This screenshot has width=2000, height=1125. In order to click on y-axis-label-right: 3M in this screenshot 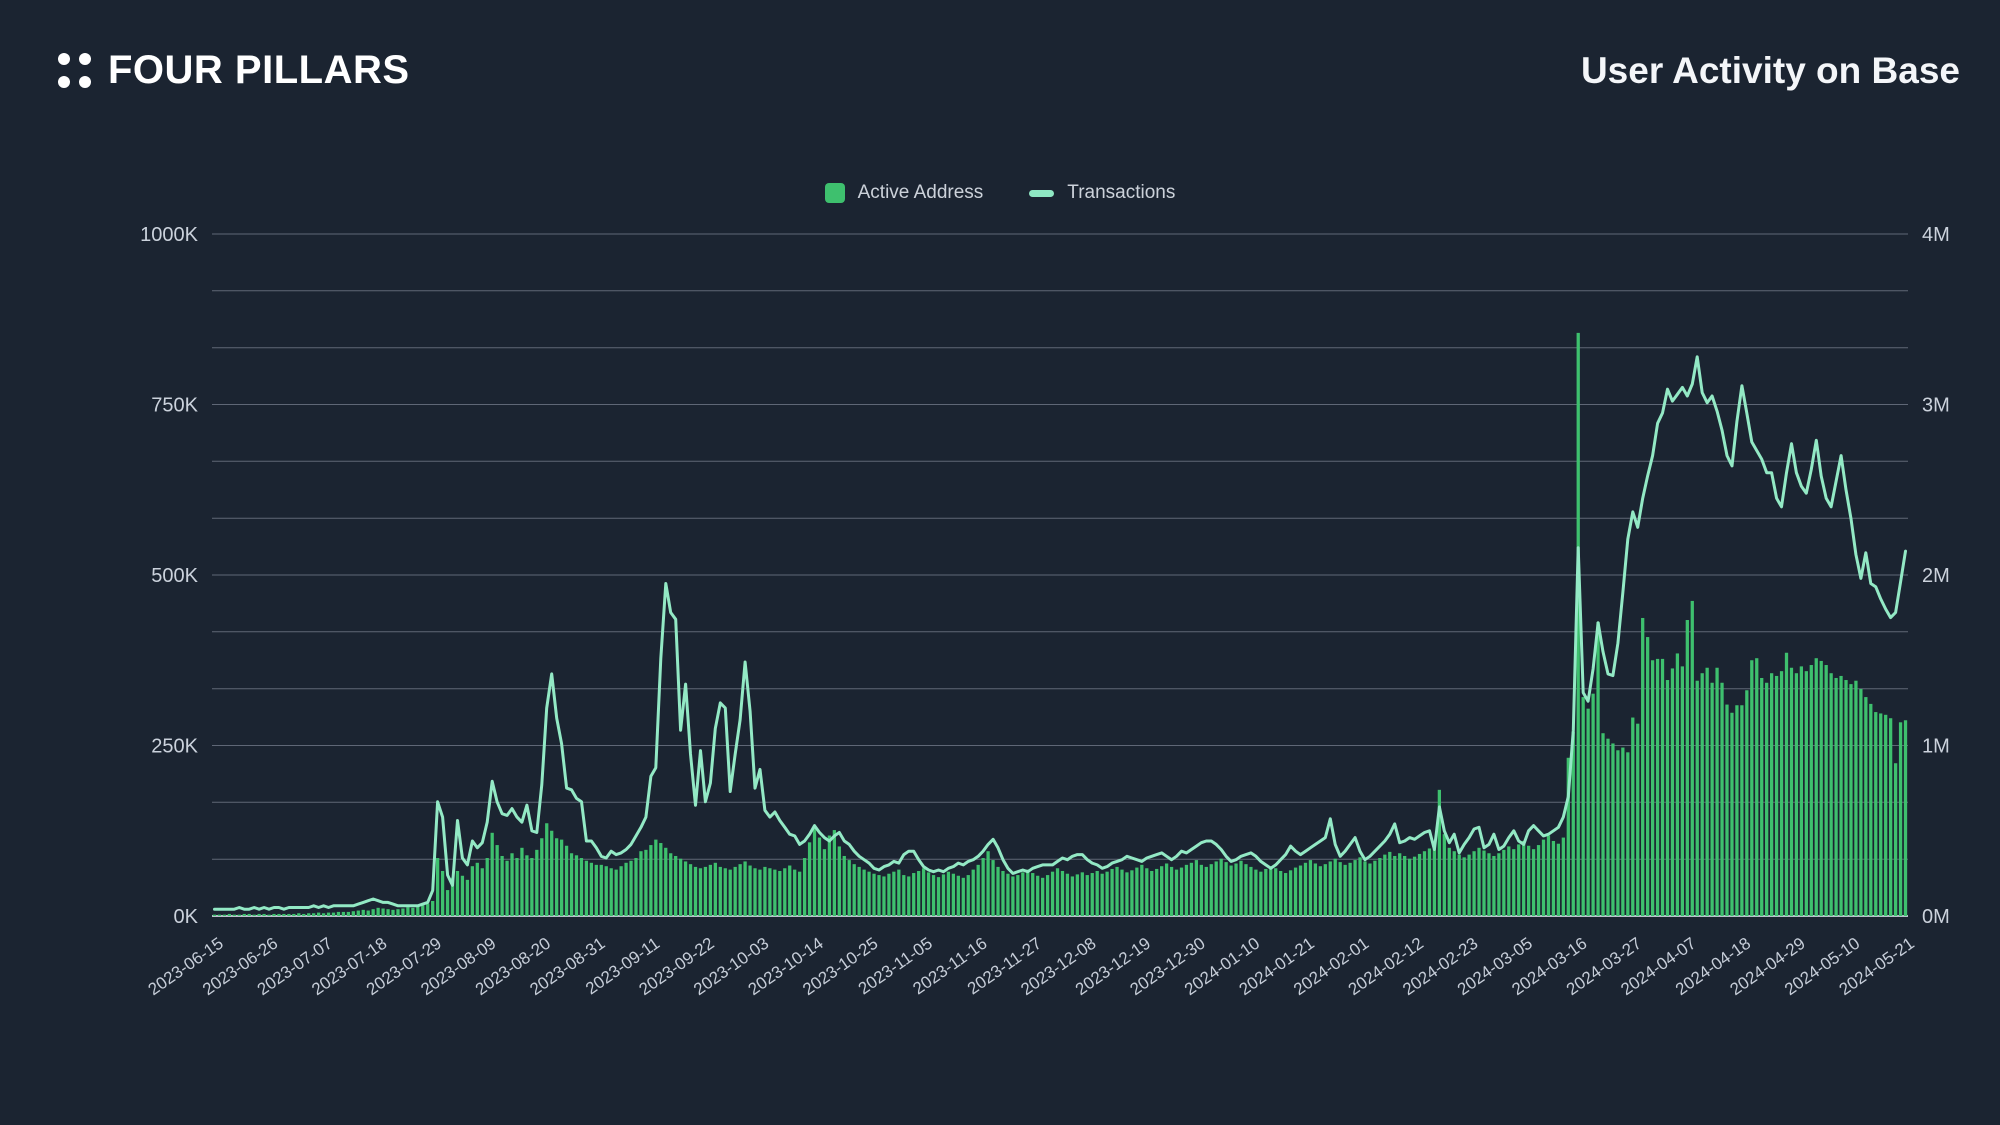, I will do `click(1936, 406)`.